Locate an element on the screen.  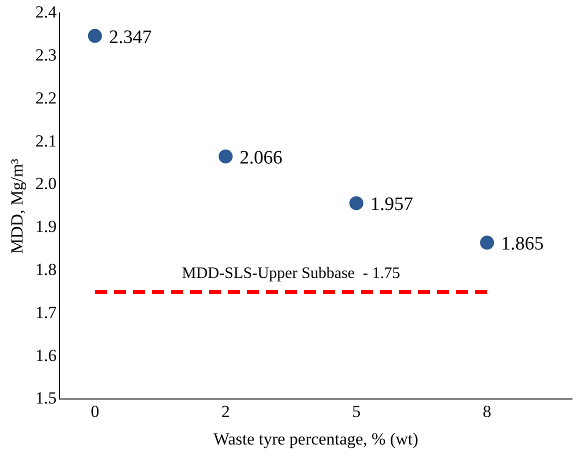
y-tick-label: 1.5 is located at coordinates (46, 398).